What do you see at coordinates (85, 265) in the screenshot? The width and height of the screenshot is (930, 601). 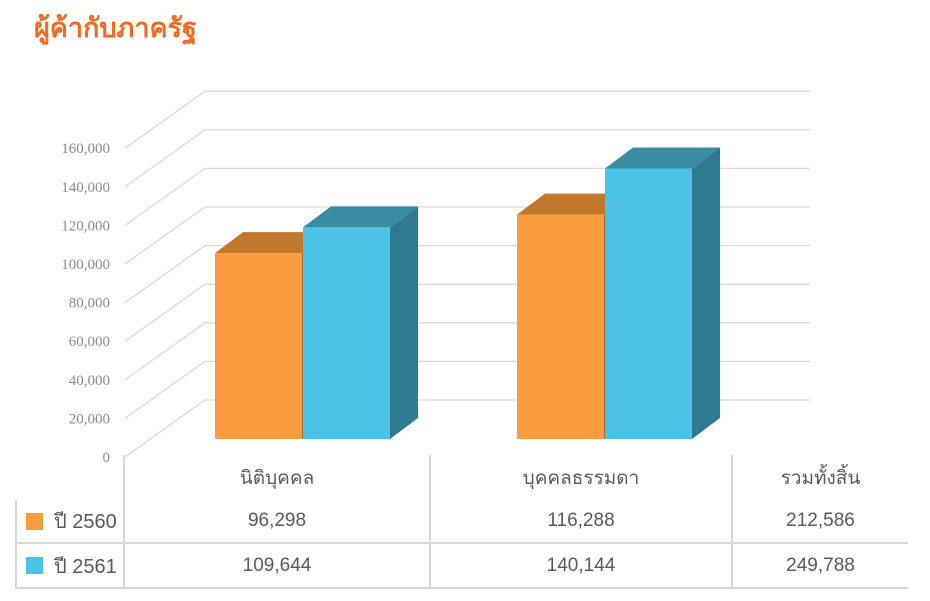 I see `svg-text: 100,000` at bounding box center [85, 265].